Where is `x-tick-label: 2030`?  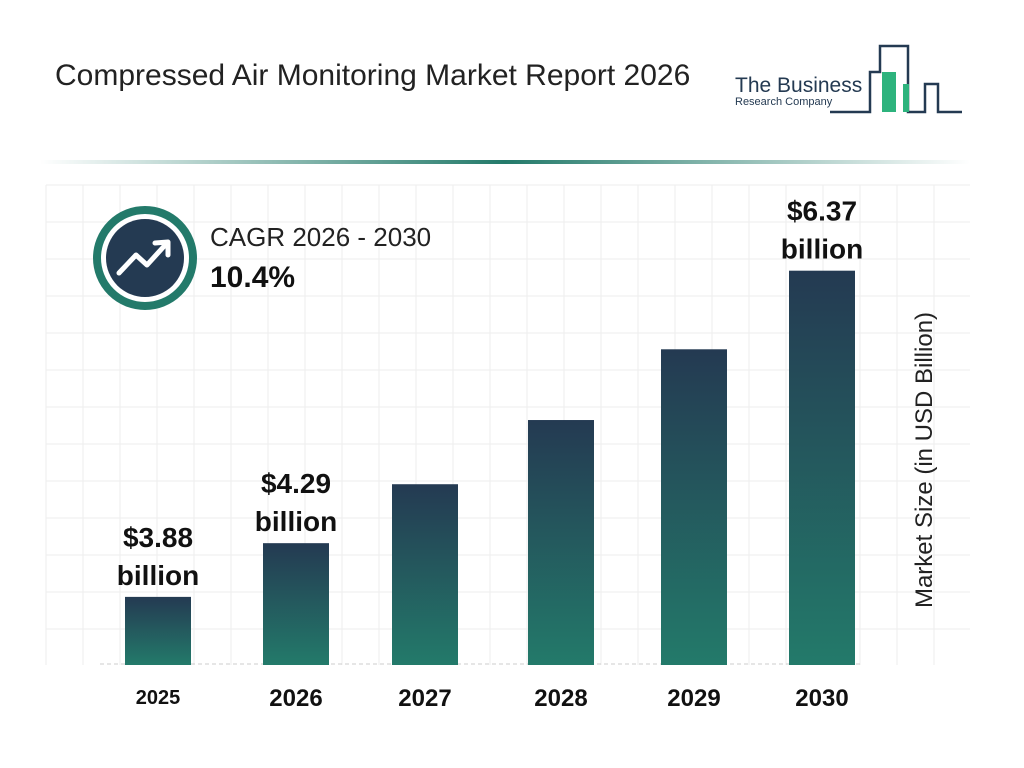
x-tick-label: 2030 is located at coordinates (821, 698).